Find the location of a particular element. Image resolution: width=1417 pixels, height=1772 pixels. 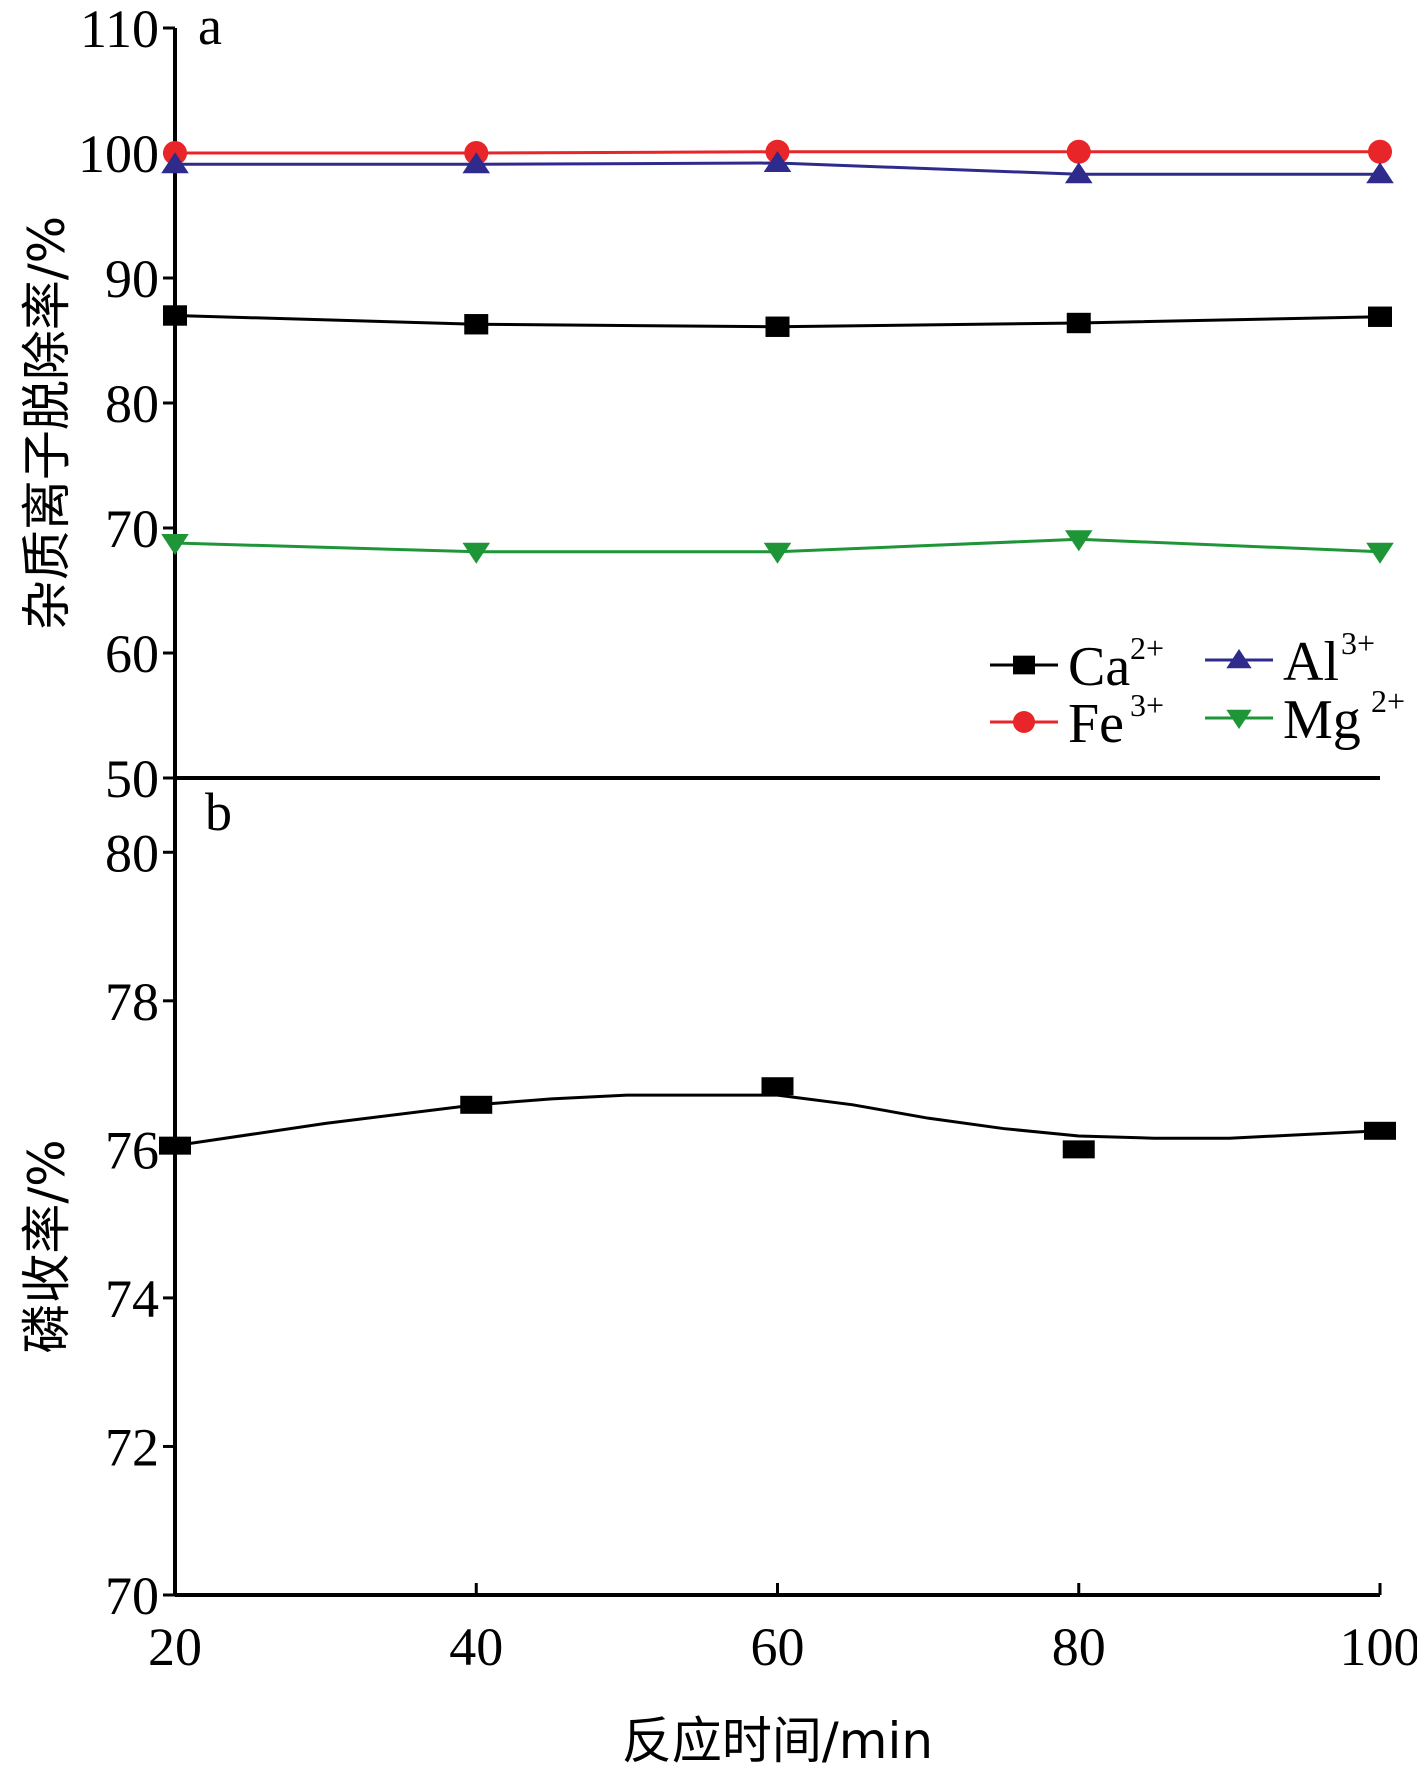

panel-label-a: a is located at coordinates (210, 28).